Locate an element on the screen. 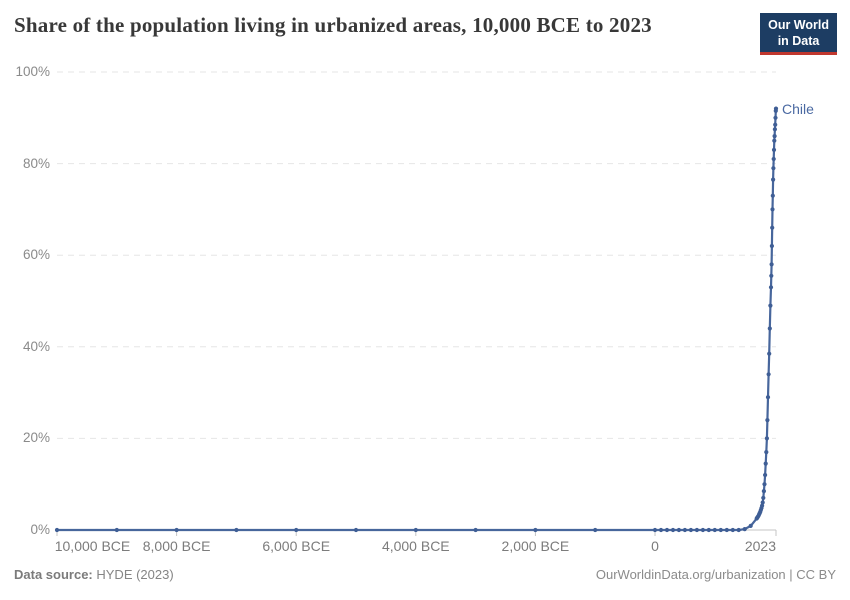  x-tick-label: 8,000 BCE is located at coordinates (176, 546).